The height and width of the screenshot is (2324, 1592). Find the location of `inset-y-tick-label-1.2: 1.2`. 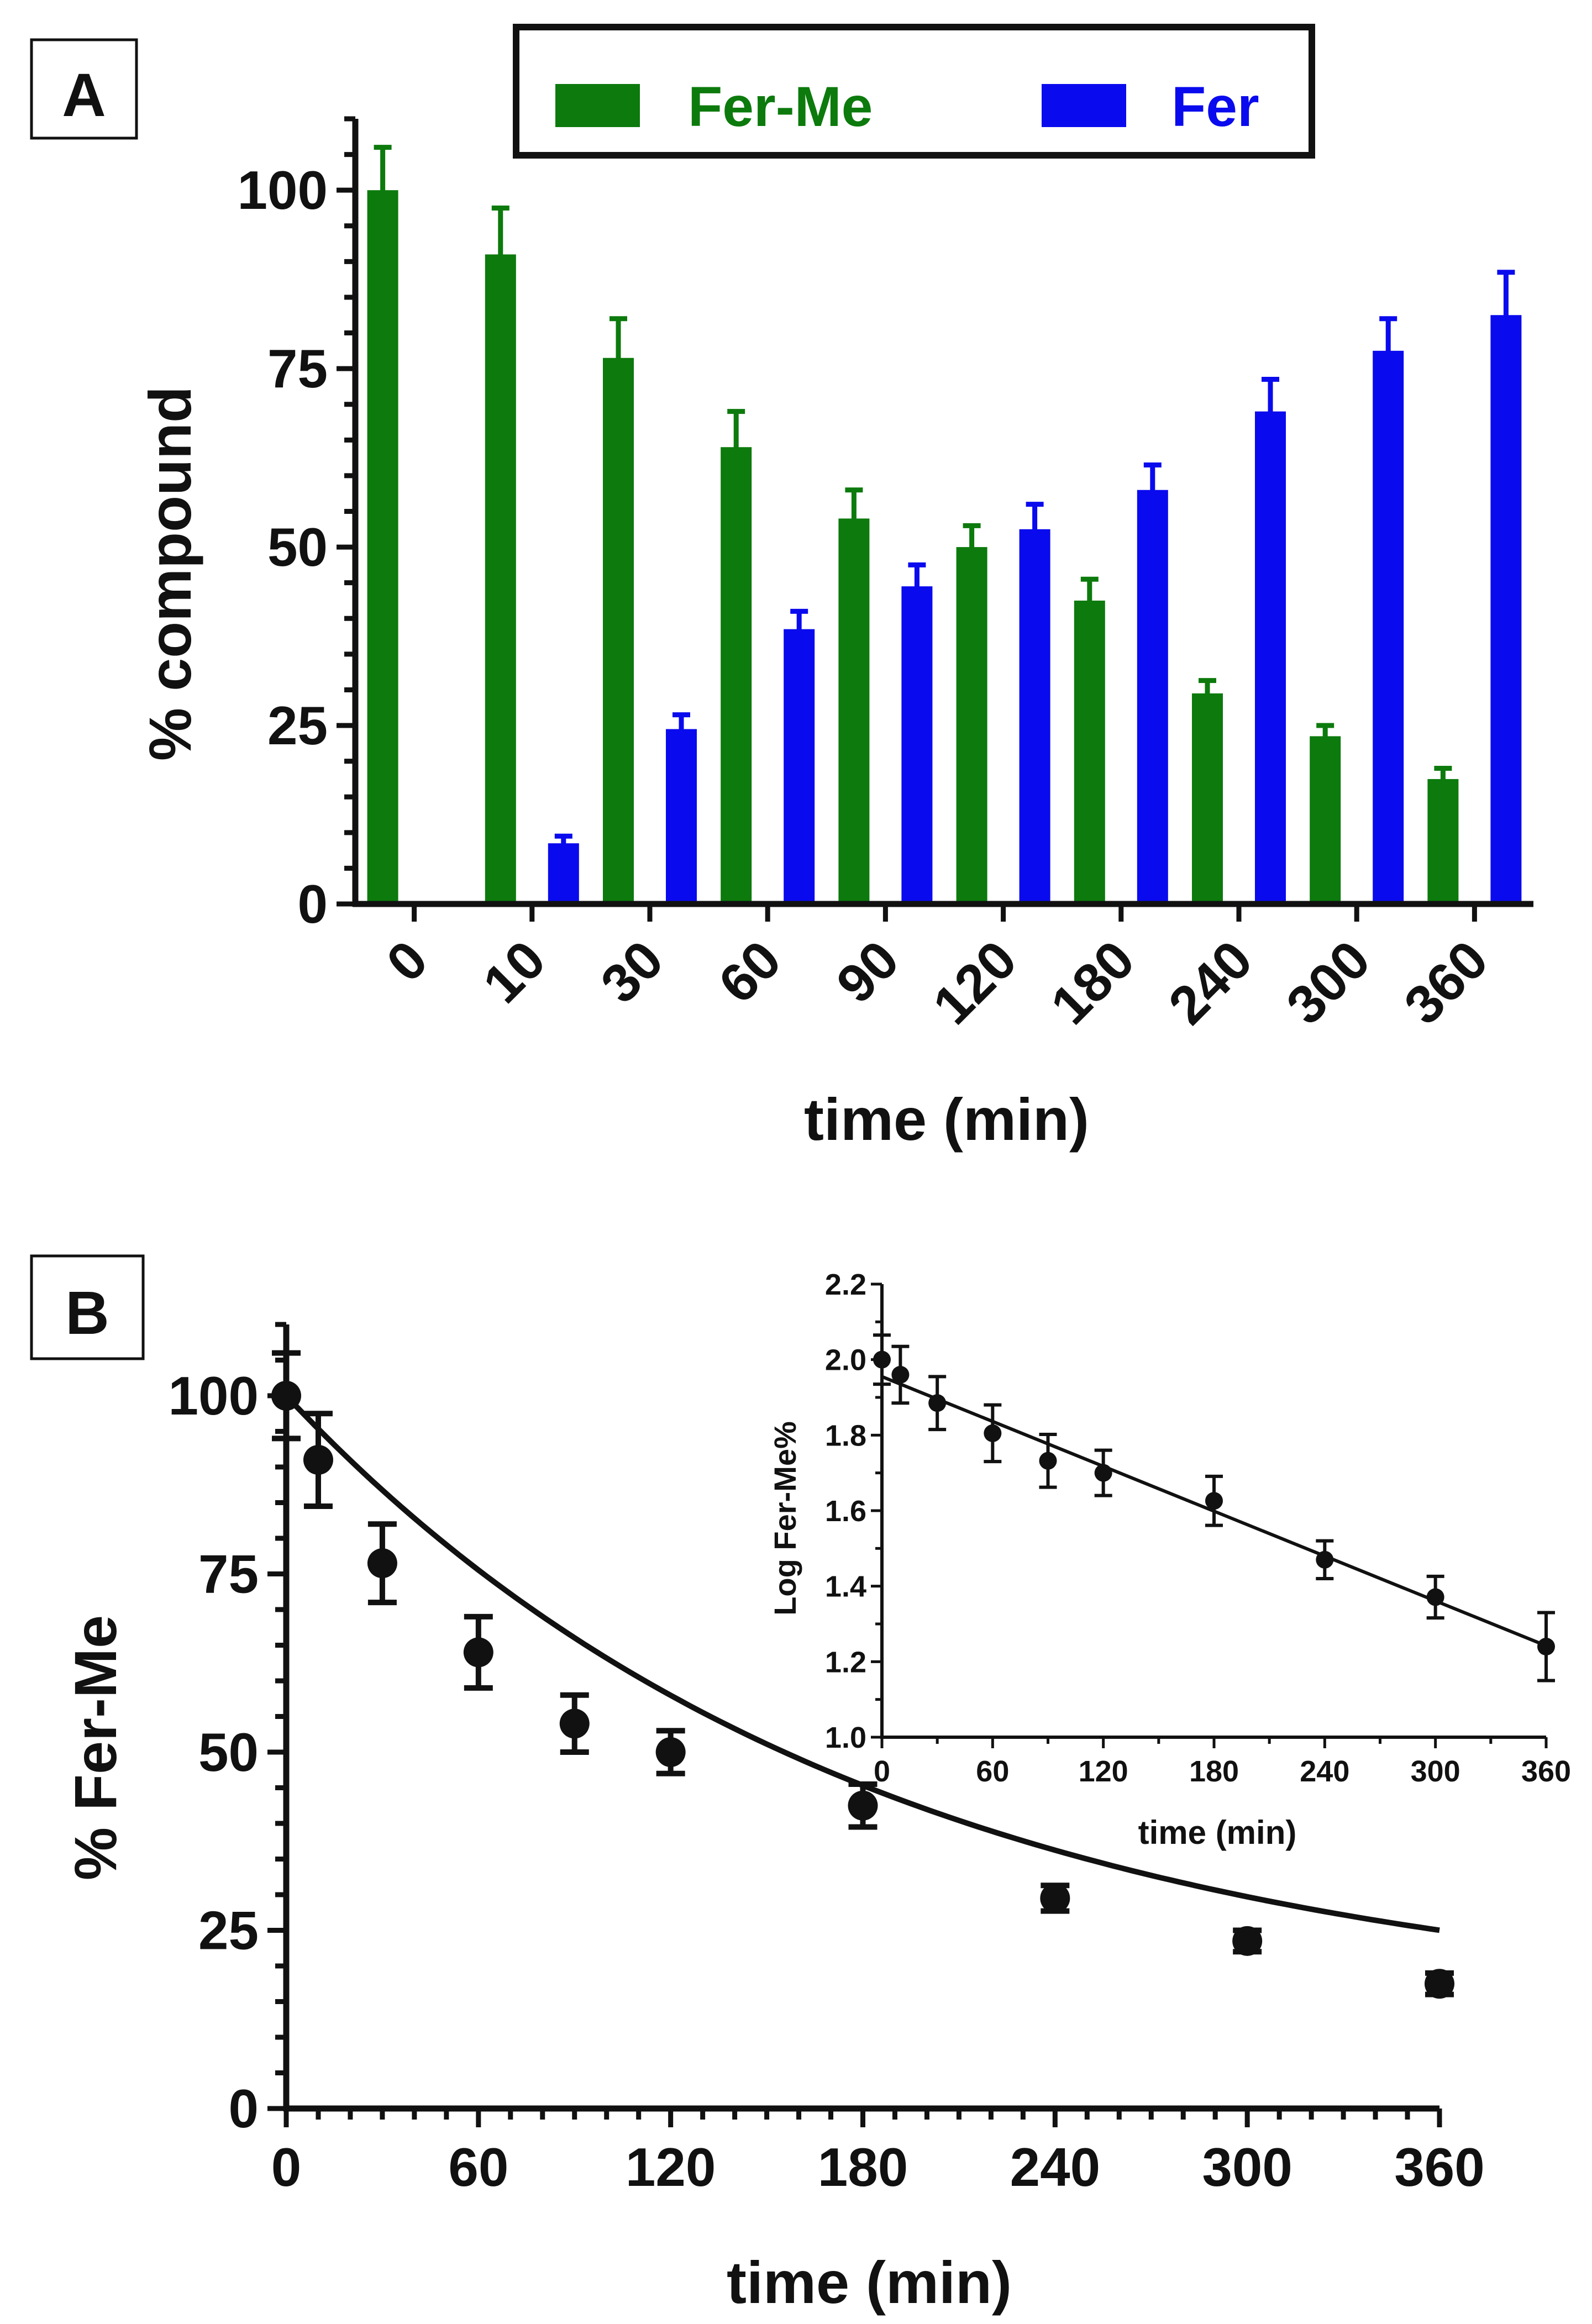

inset-y-tick-label-1.2: 1.2 is located at coordinates (845, 1662).